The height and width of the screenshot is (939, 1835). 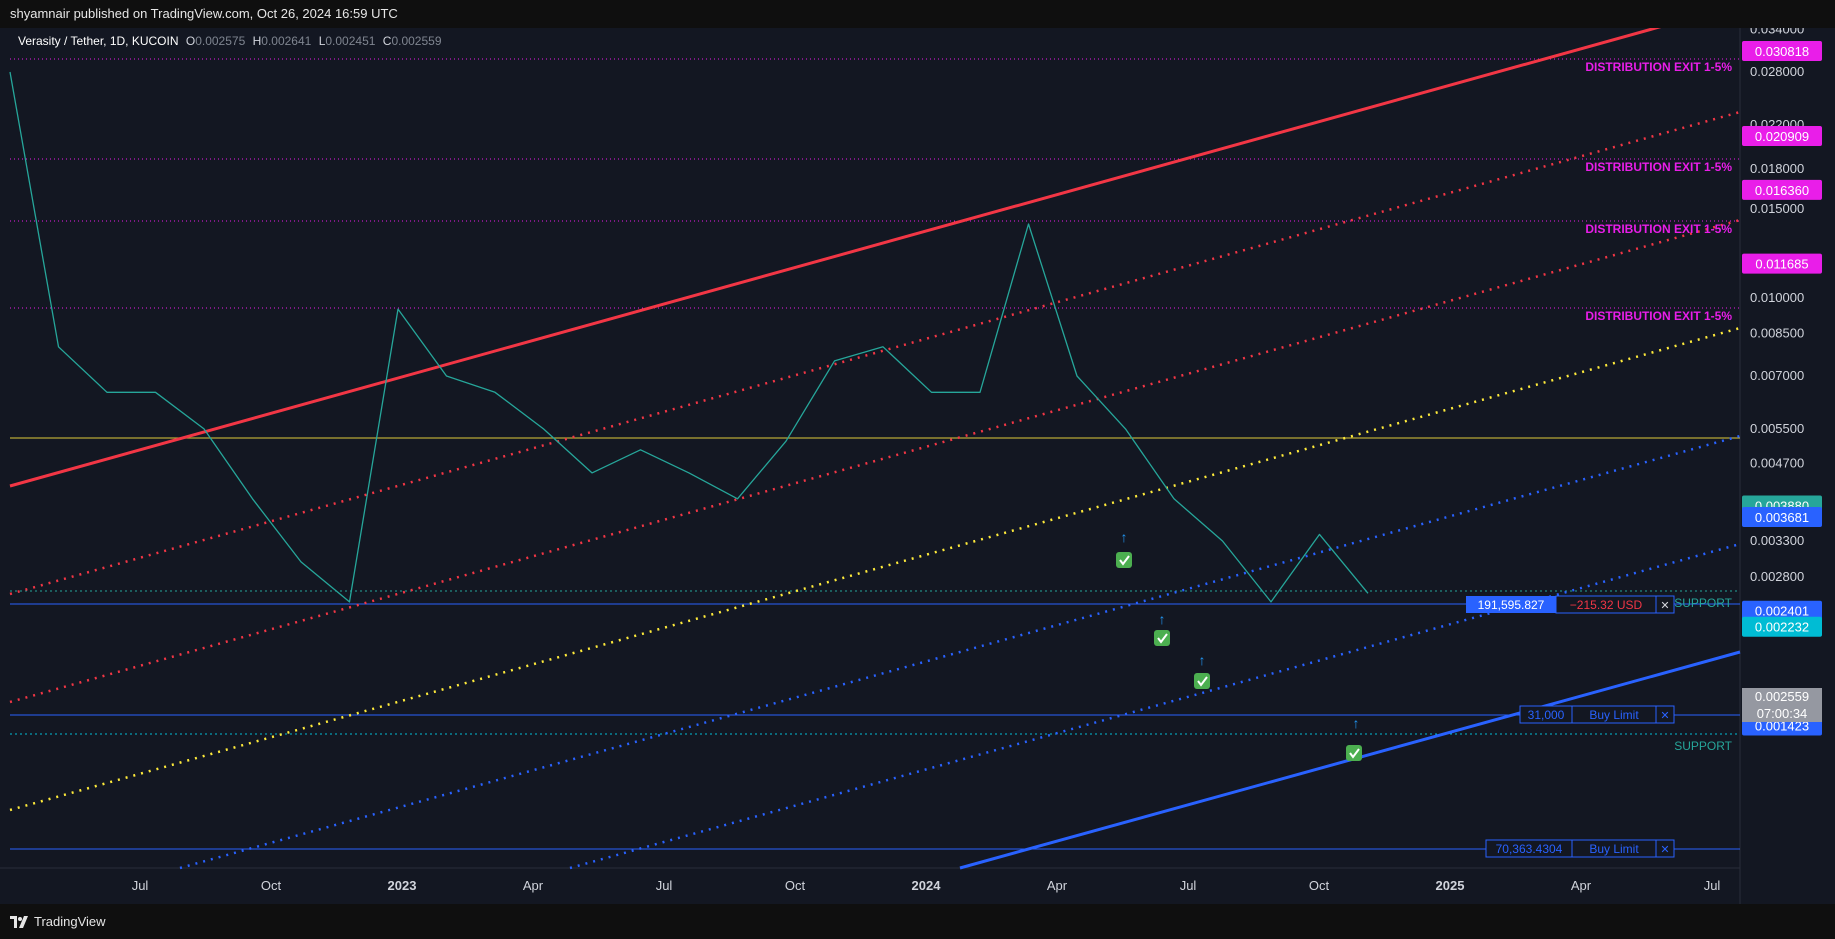 I want to click on buy-limit-order-2: 70,363.4304 Buy Limit ✕, so click(x=1580, y=848).